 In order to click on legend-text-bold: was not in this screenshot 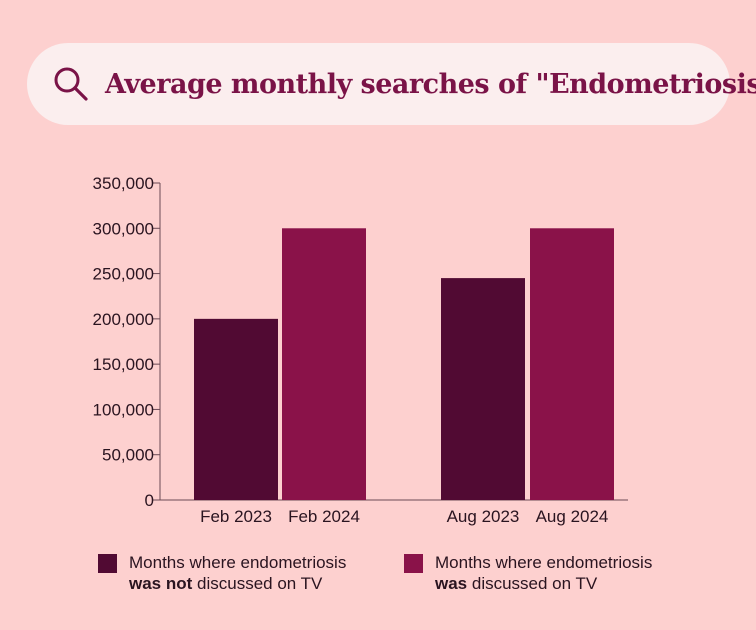, I will do `click(161, 583)`.